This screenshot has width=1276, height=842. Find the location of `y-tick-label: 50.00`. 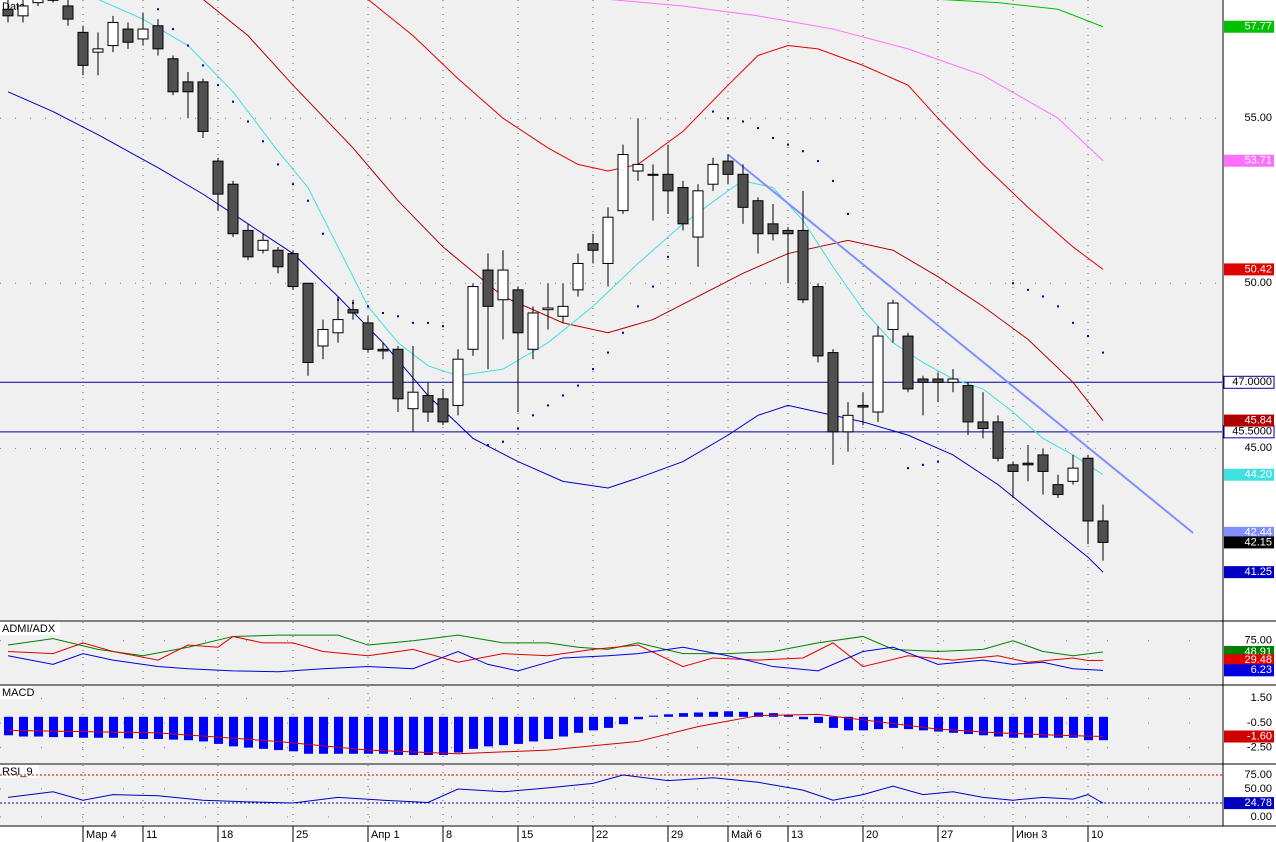

y-tick-label: 50.00 is located at coordinates (1258, 283).